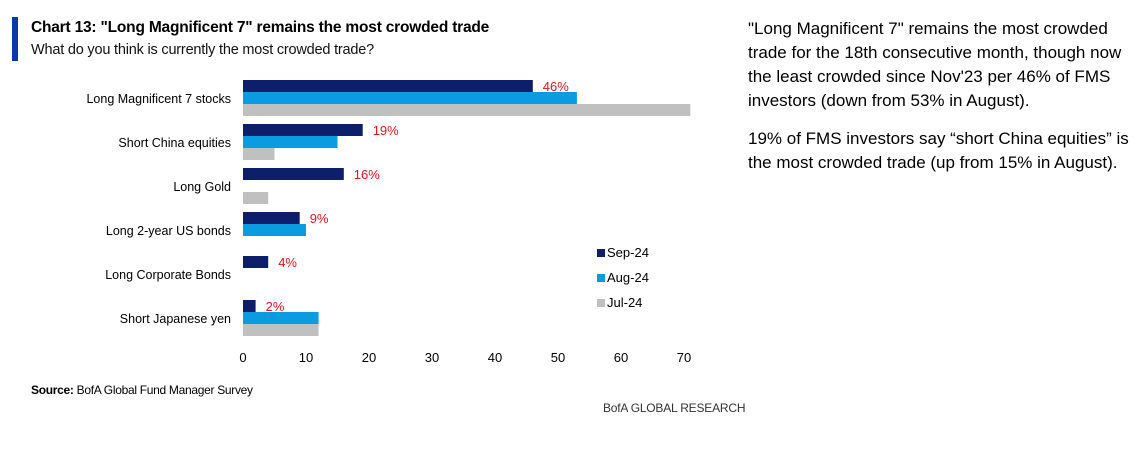  I want to click on data-label: 19%, so click(386, 130).